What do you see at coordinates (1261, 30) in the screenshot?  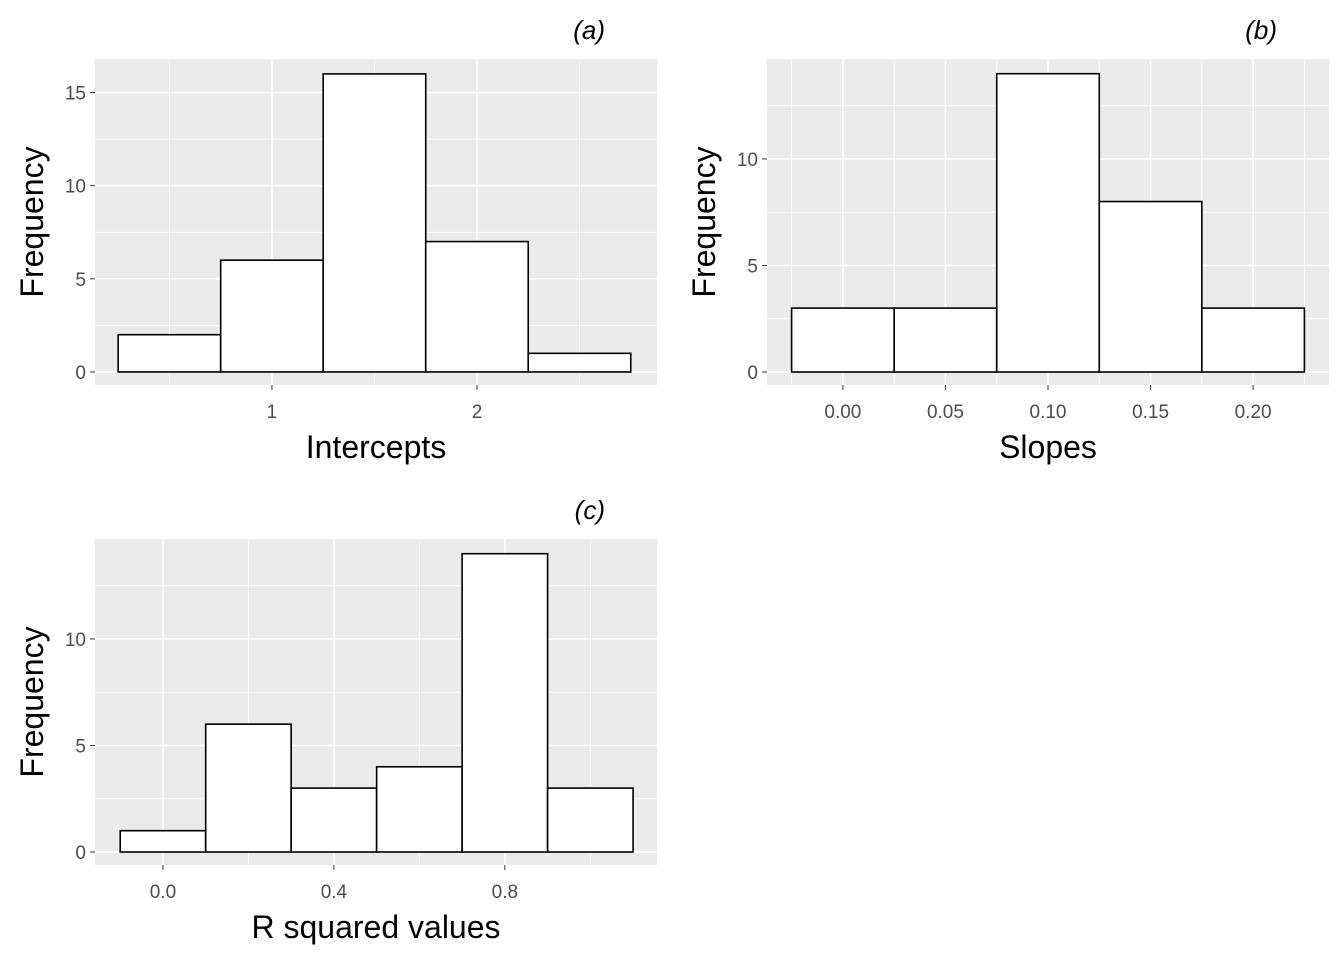 I see `panel-label: (b)` at bounding box center [1261, 30].